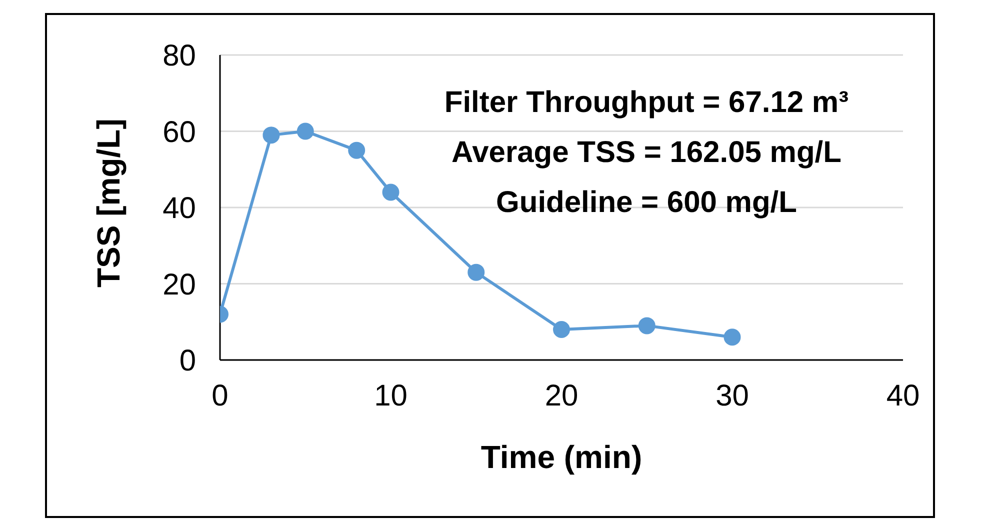  I want to click on x-axis-title: Time (min), so click(561, 457).